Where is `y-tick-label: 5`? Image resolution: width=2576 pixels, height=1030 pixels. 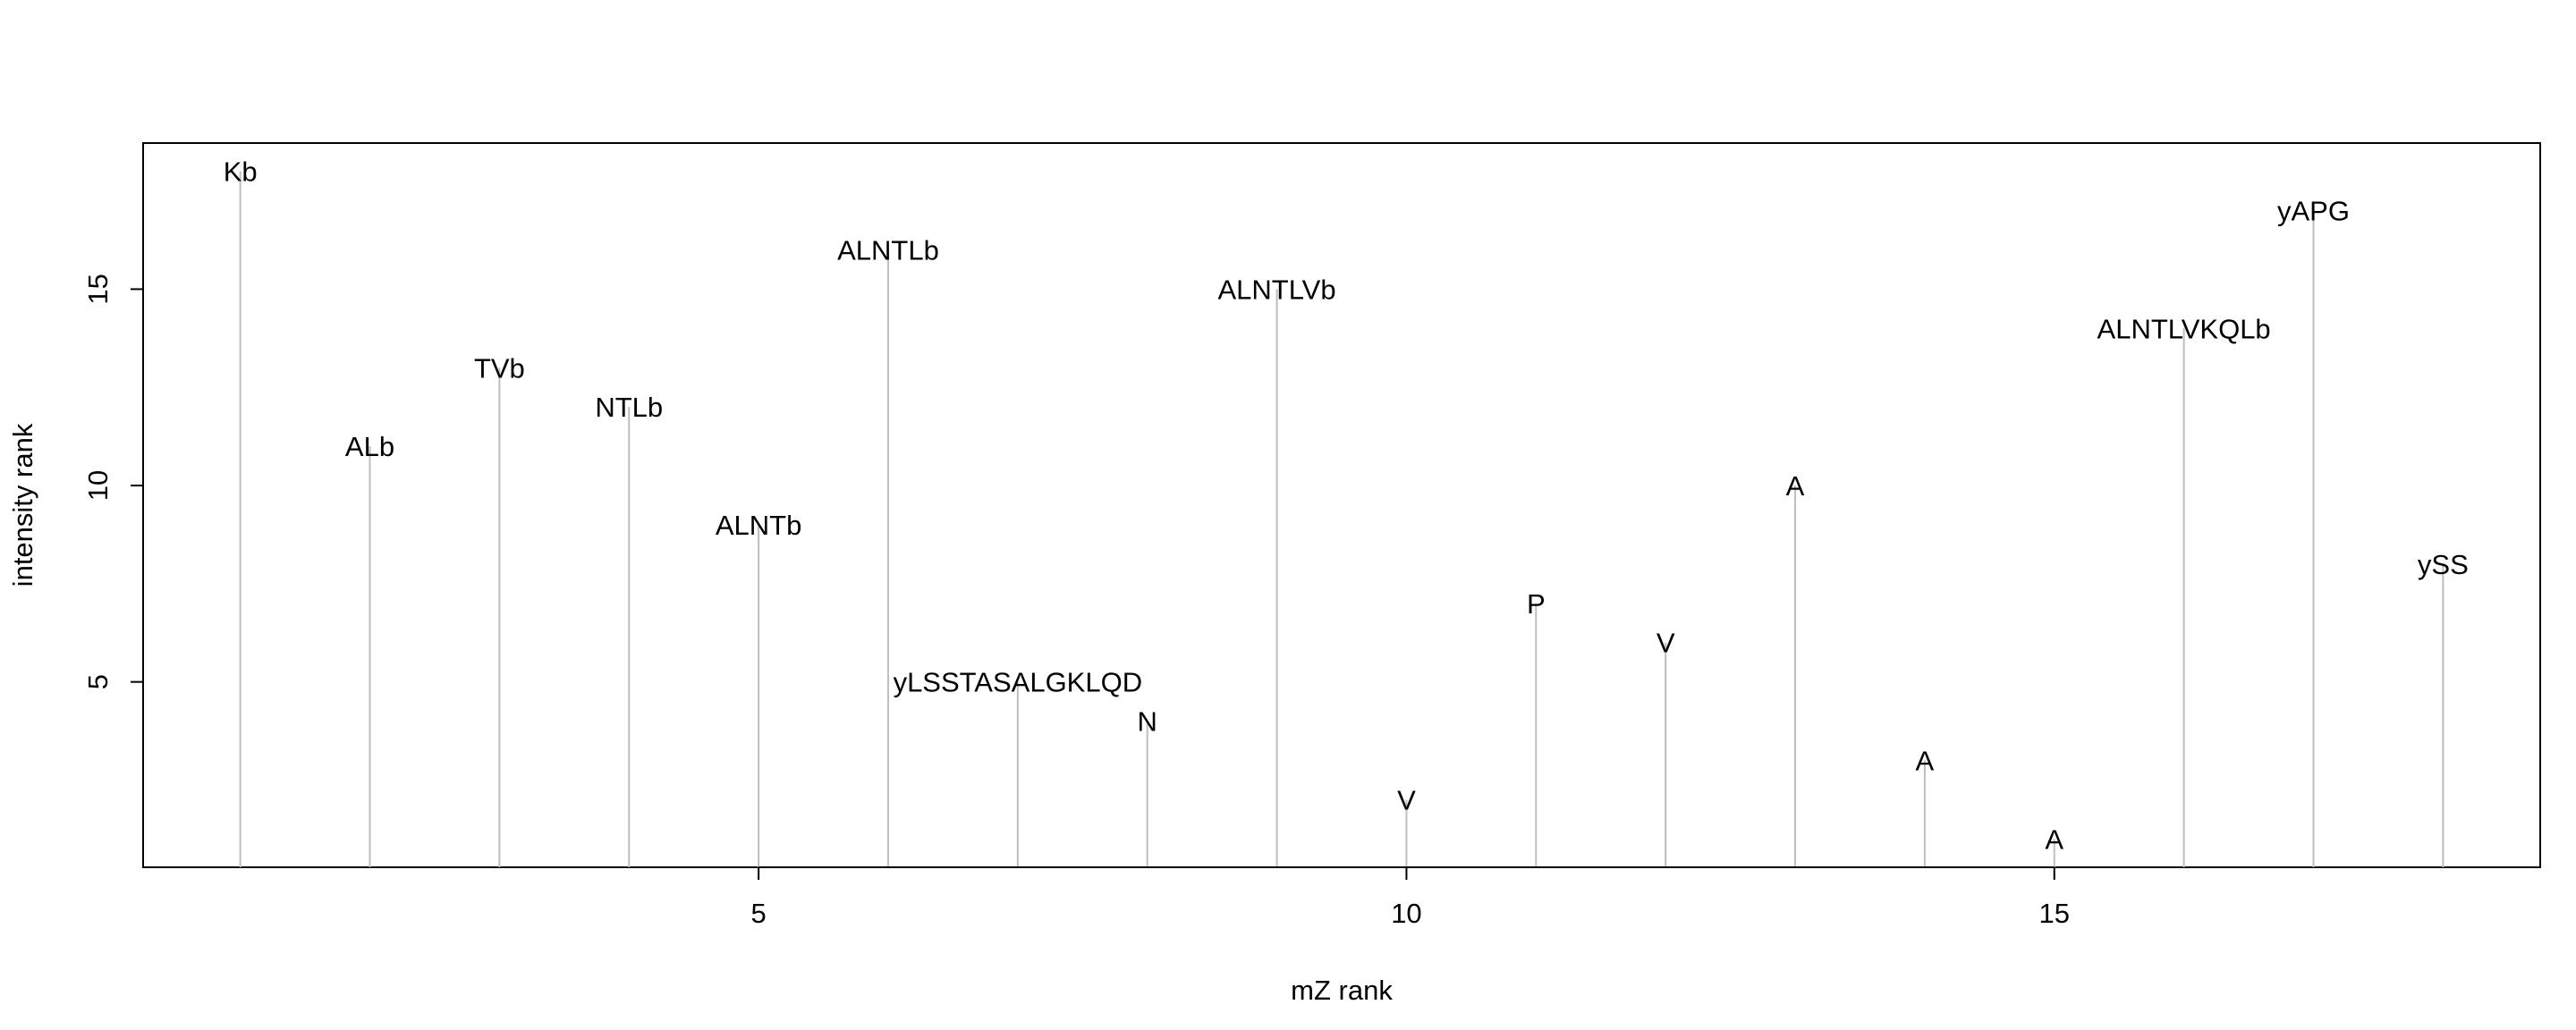
y-tick-label: 5 is located at coordinates (98, 681).